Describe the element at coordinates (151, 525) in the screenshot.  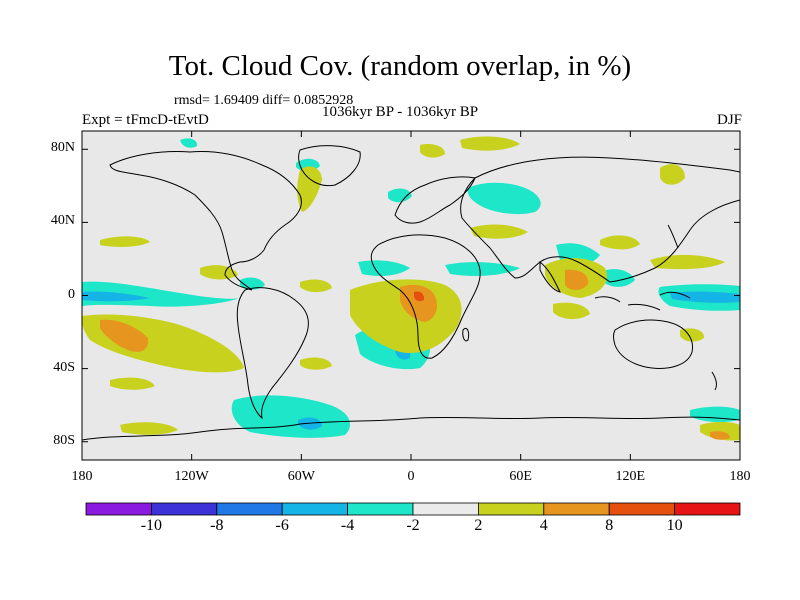
I see `colorbar-label: -10` at that location.